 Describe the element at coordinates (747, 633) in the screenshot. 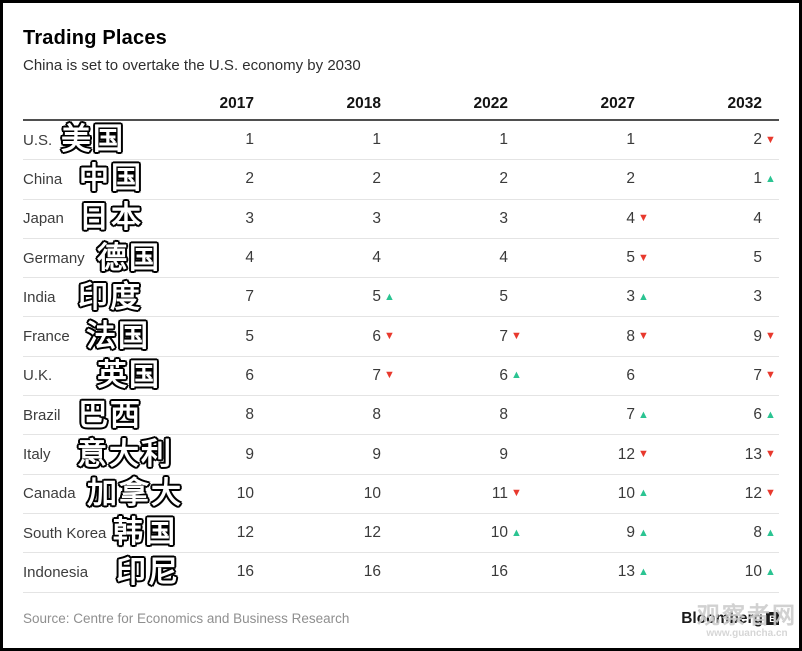

I see `watermark-url: www.guancha.cn` at that location.